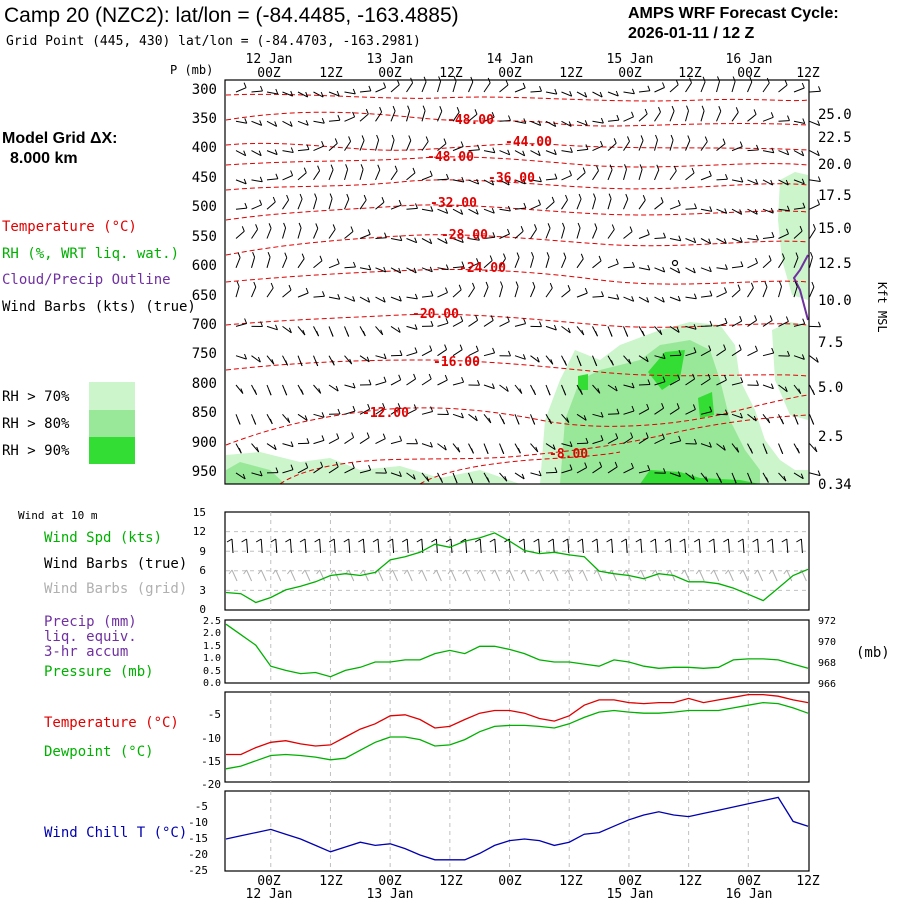 This screenshot has width=900, height=905. I want to click on pressure-series, so click(517, 650).